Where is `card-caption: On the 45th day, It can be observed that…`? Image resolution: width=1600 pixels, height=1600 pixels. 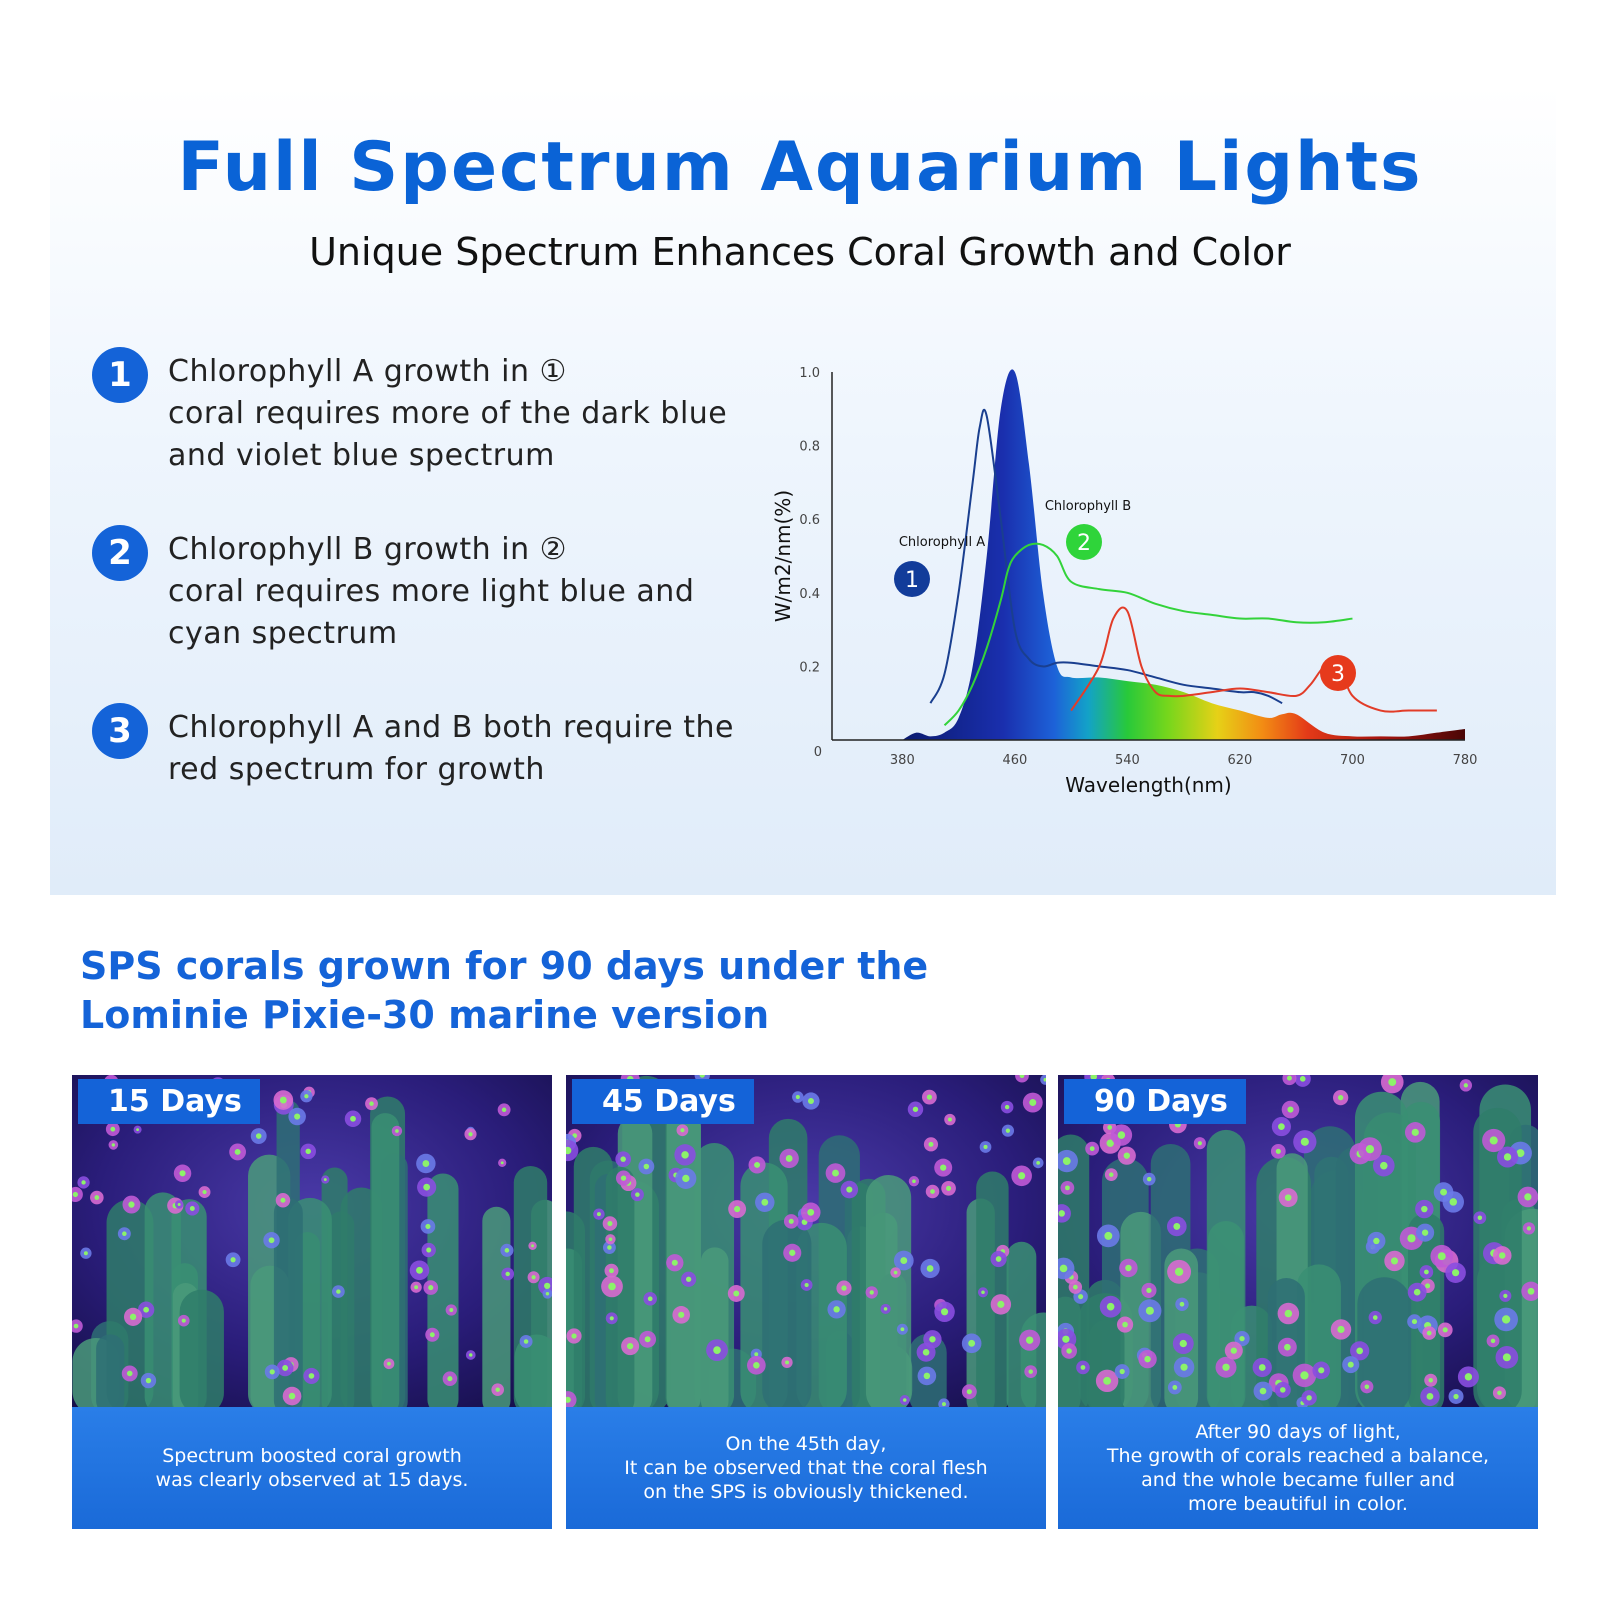
card-caption: On the 45th day, It can be observed that… is located at coordinates (806, 1468).